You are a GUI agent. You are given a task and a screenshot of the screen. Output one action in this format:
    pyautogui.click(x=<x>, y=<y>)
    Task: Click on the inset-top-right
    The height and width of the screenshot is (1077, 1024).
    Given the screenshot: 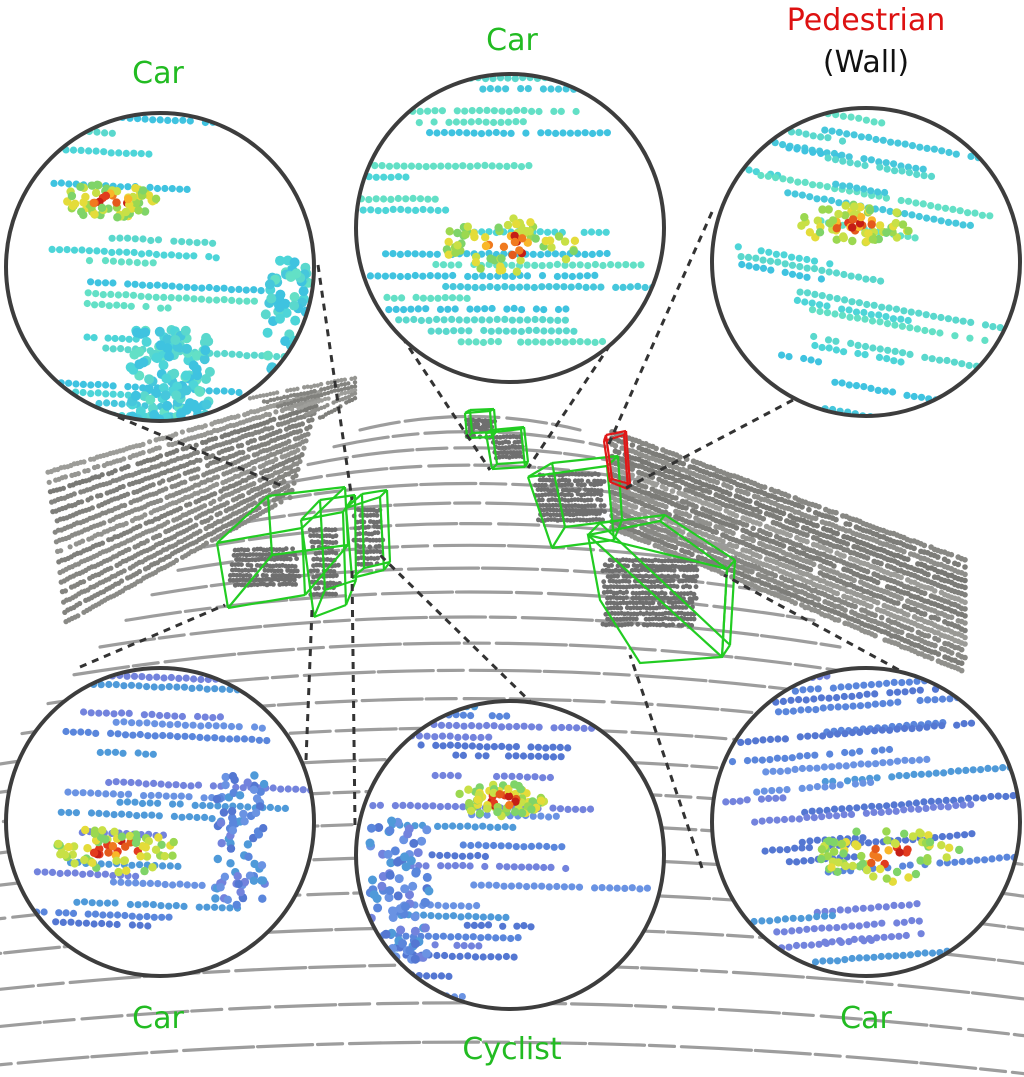 What is the action you would take?
    pyautogui.click(x=866, y=262)
    